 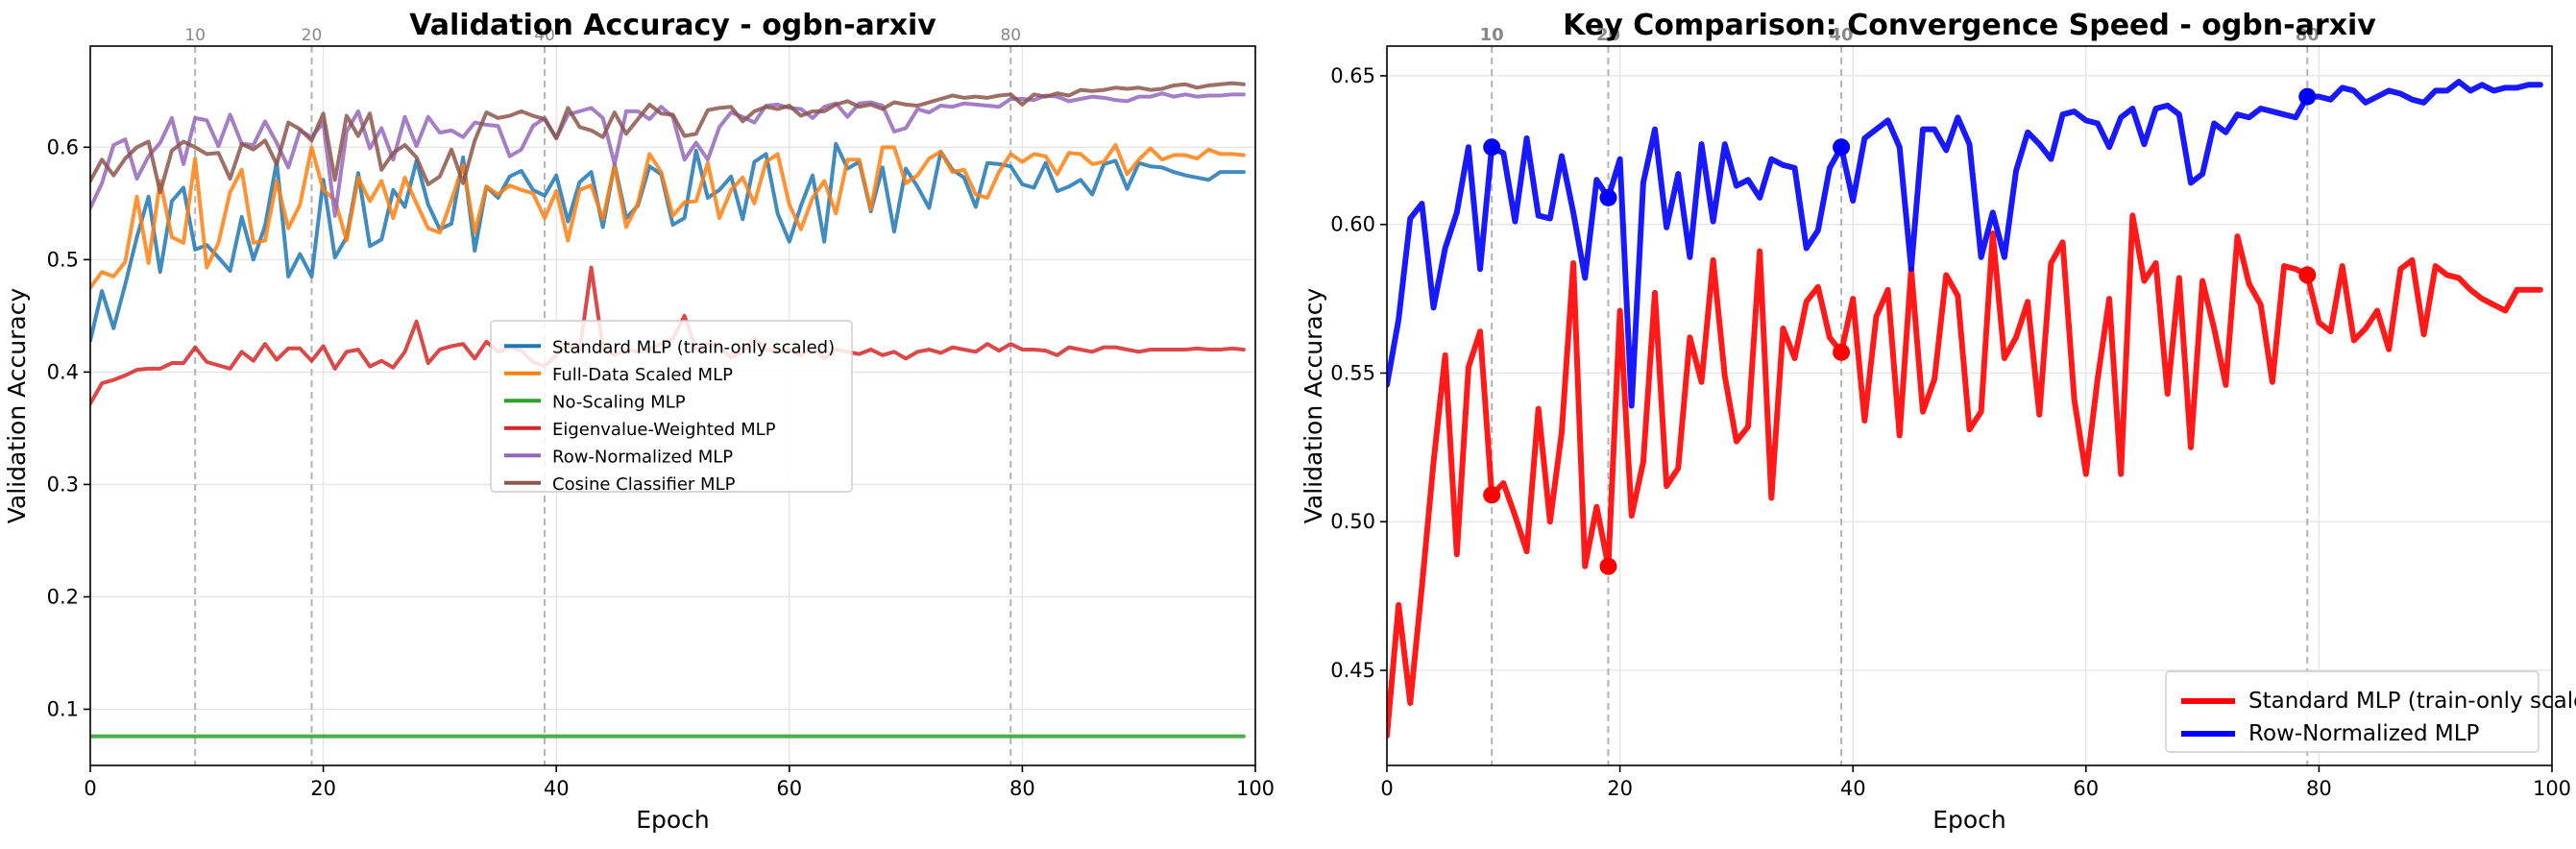 What do you see at coordinates (63, 485) in the screenshot?
I see `y-tick-label: 0.3` at bounding box center [63, 485].